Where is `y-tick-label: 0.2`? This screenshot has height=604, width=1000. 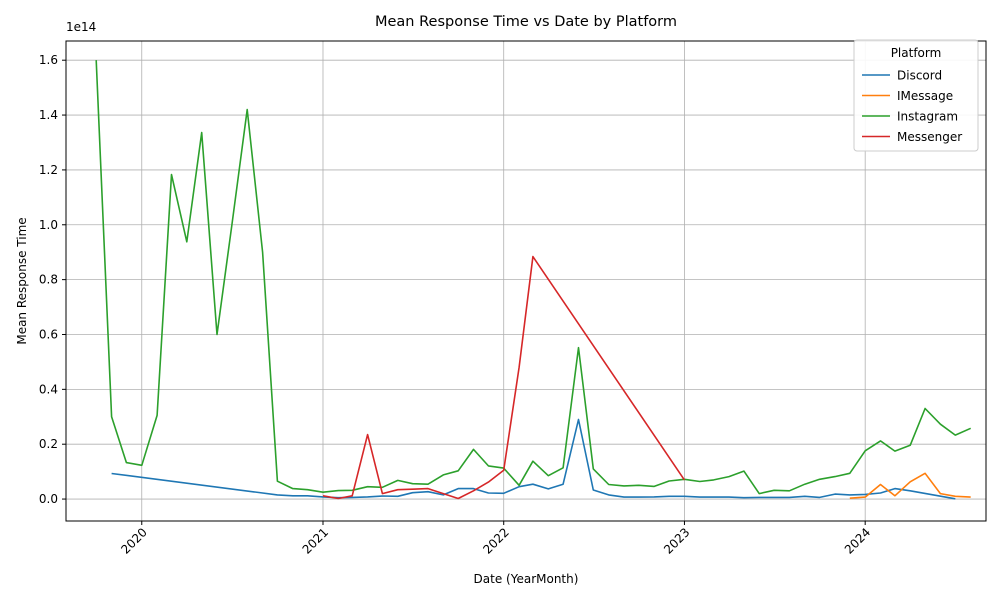 y-tick-label: 0.2 is located at coordinates (48, 444).